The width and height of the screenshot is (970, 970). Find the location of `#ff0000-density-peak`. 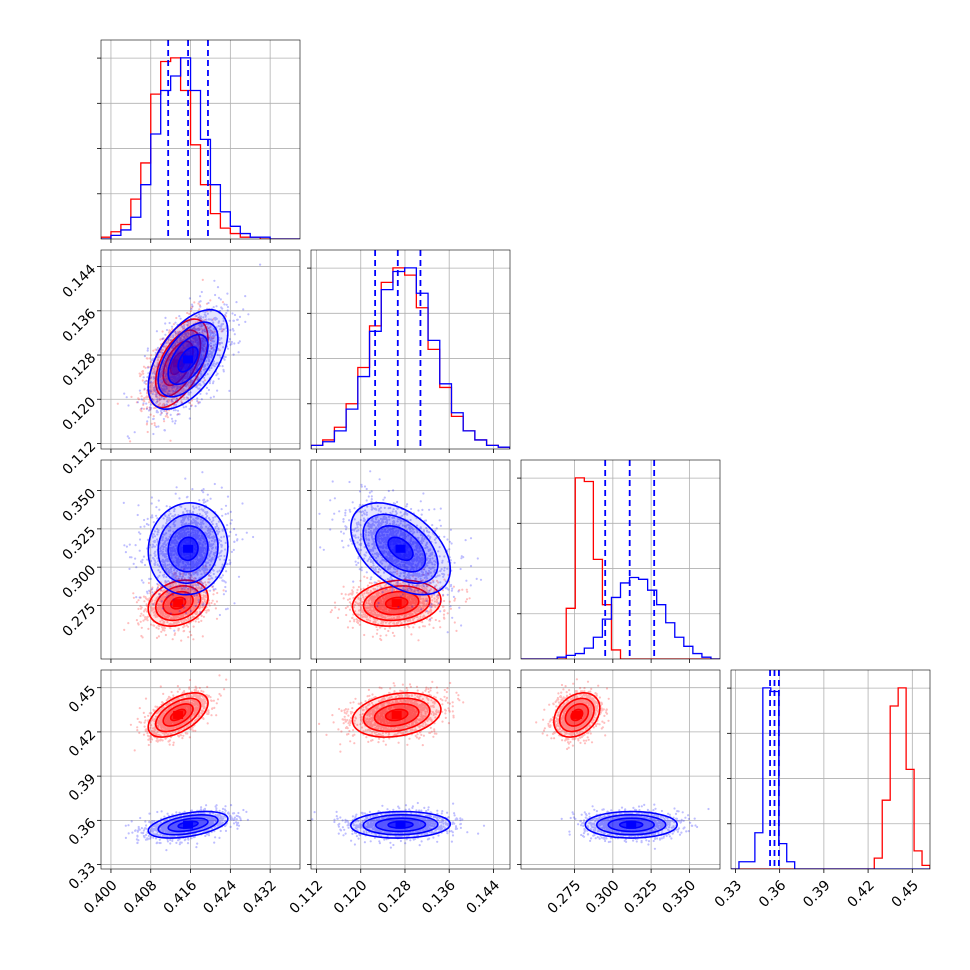

#ff0000-density-peak is located at coordinates (178, 603).